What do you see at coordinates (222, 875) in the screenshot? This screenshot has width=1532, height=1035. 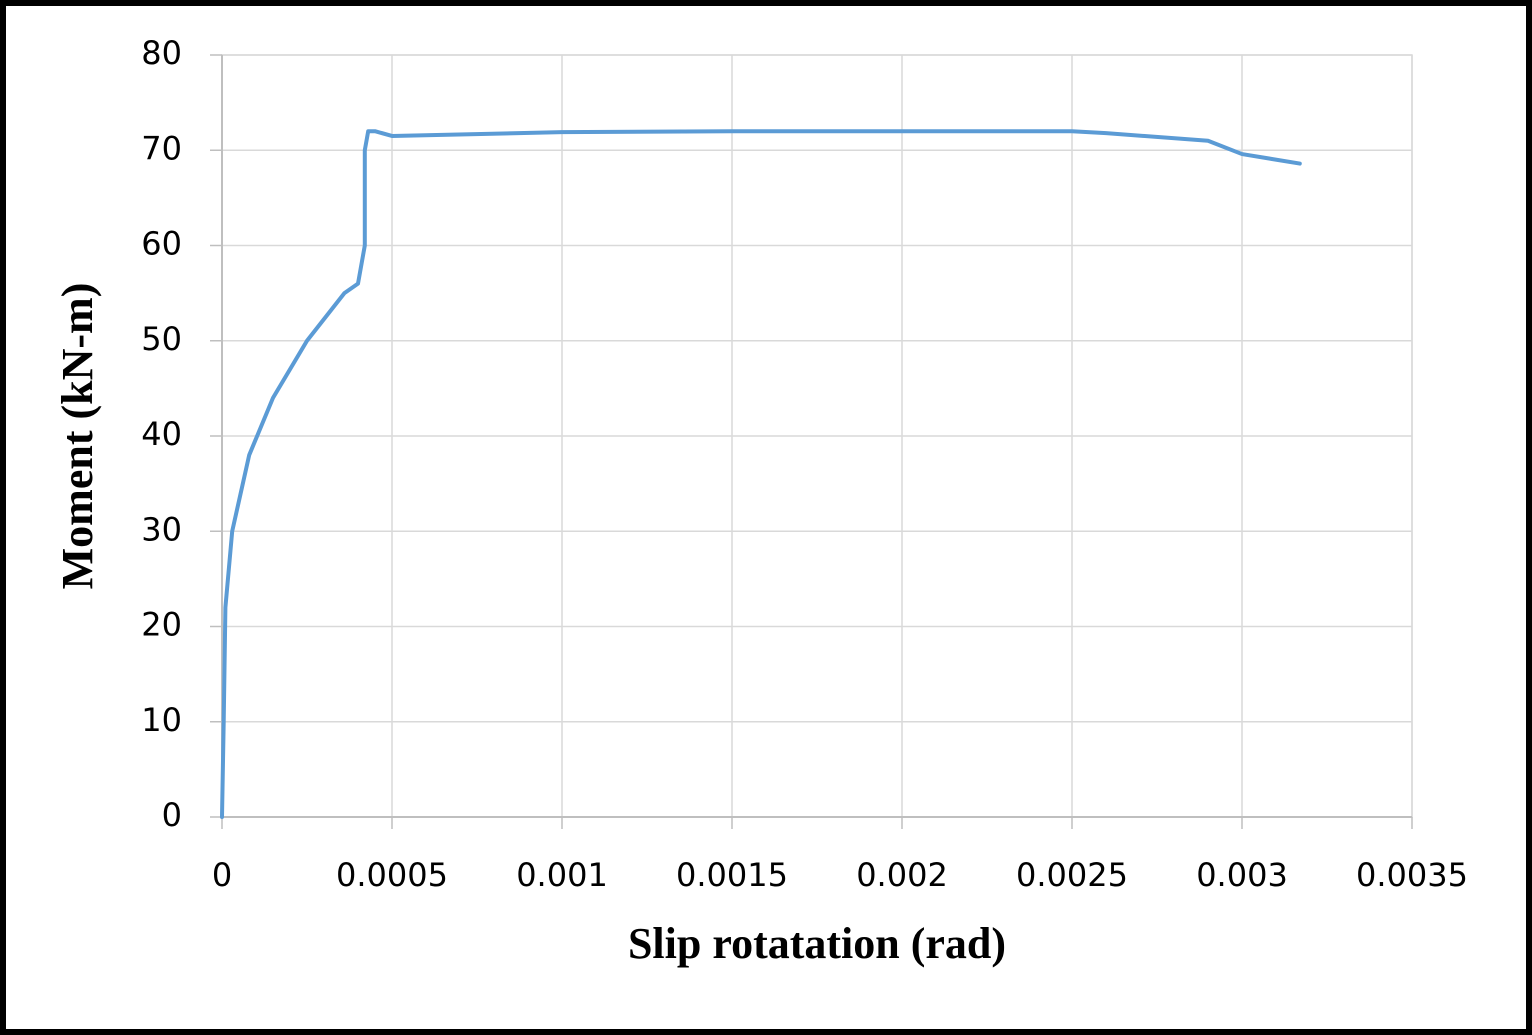 I see `x-tick-label: 0` at bounding box center [222, 875].